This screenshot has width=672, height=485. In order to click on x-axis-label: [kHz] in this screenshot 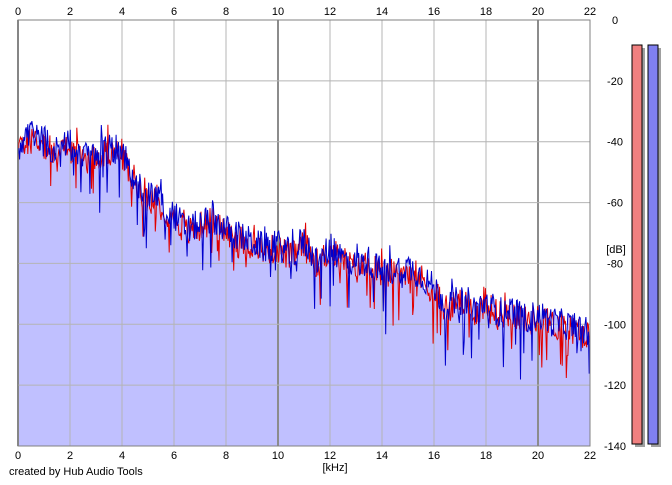, I will do `click(334, 468)`.